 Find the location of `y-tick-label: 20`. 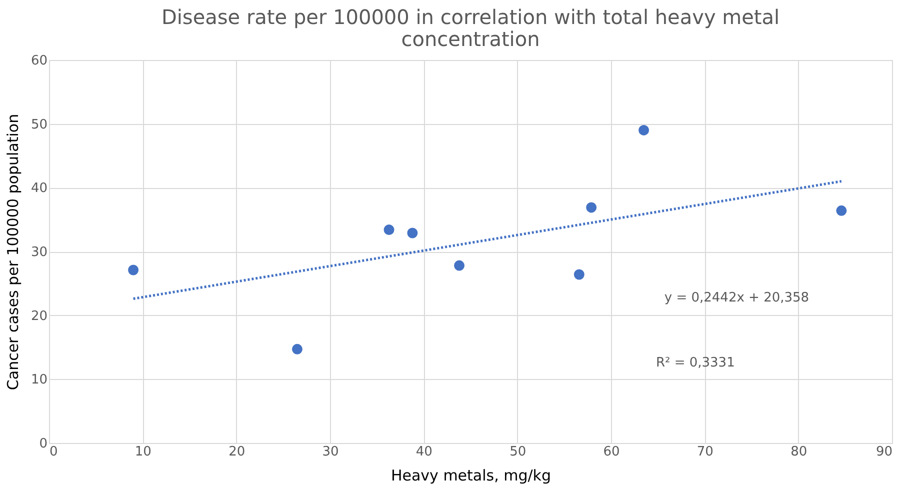

y-tick-label: 20 is located at coordinates (39, 316).